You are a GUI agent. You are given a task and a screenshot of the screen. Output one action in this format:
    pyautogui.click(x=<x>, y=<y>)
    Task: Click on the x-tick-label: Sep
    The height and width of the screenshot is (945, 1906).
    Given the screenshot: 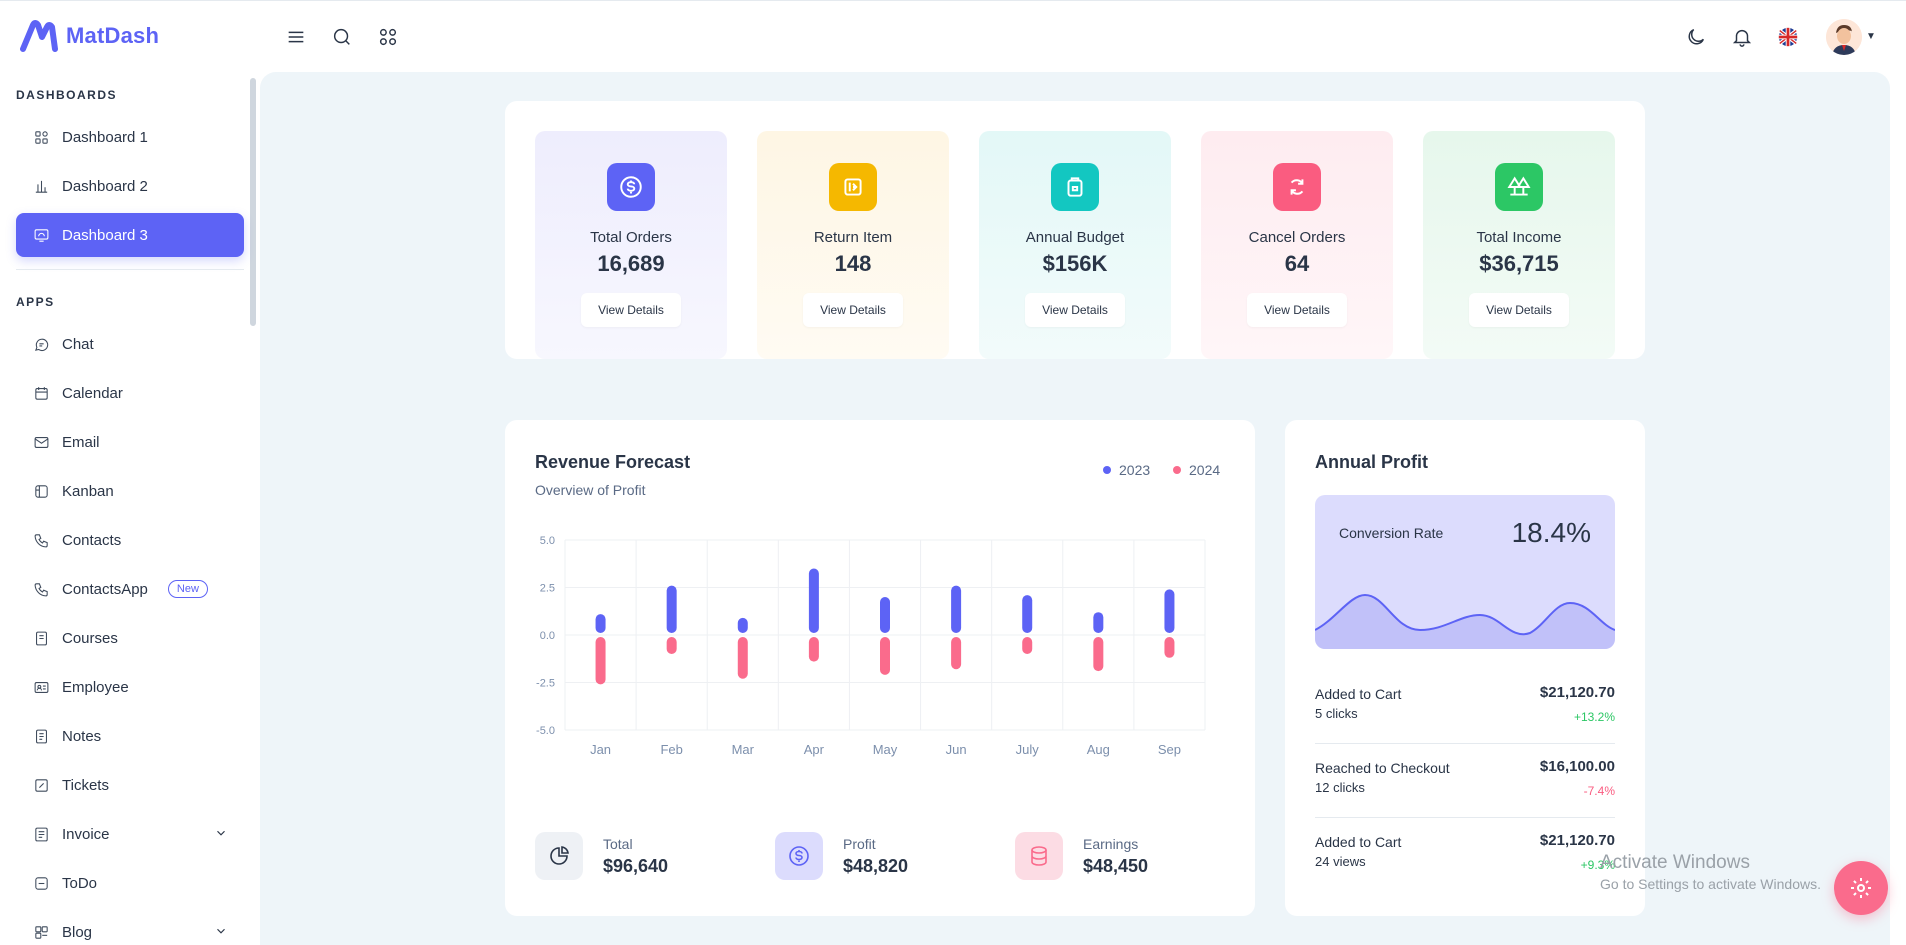 What is the action you would take?
    pyautogui.click(x=1169, y=749)
    